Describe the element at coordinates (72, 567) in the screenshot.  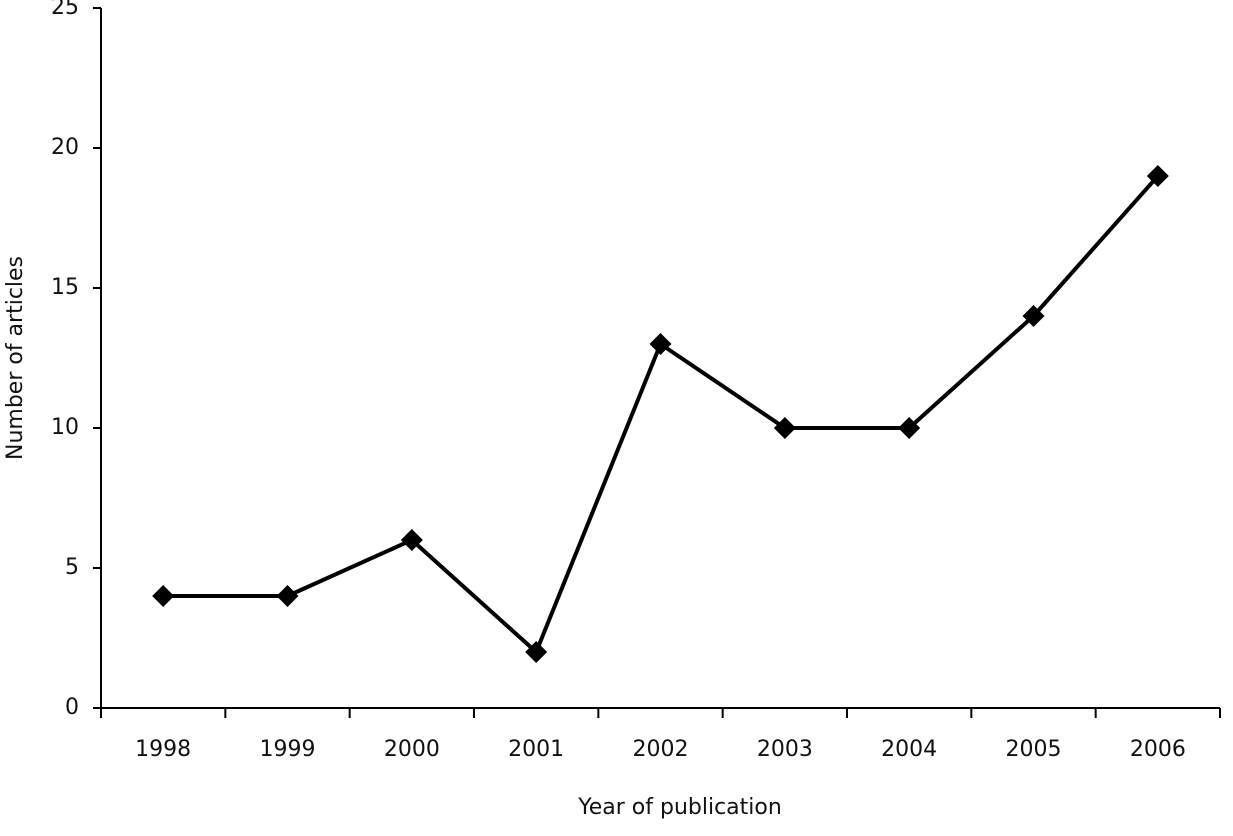
I see `y-tick-label: 5` at that location.